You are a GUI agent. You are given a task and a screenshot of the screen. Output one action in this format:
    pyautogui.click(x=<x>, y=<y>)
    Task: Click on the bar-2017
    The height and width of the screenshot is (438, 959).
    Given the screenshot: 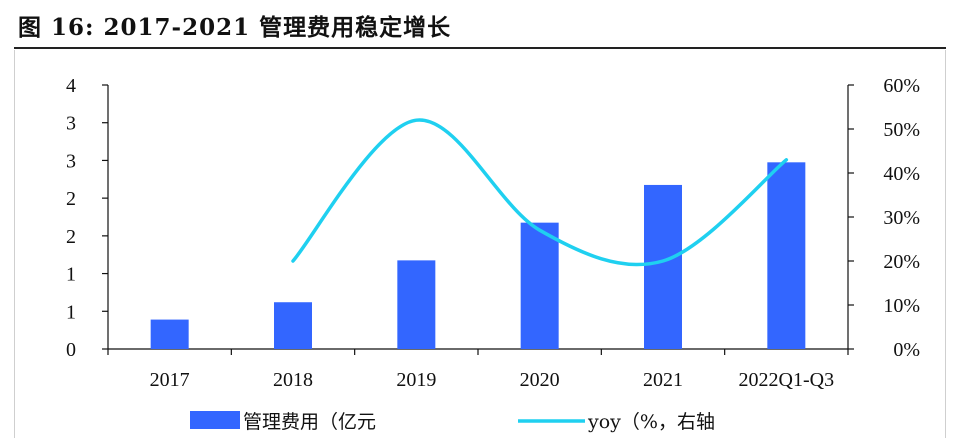 What is the action you would take?
    pyautogui.click(x=169, y=334)
    